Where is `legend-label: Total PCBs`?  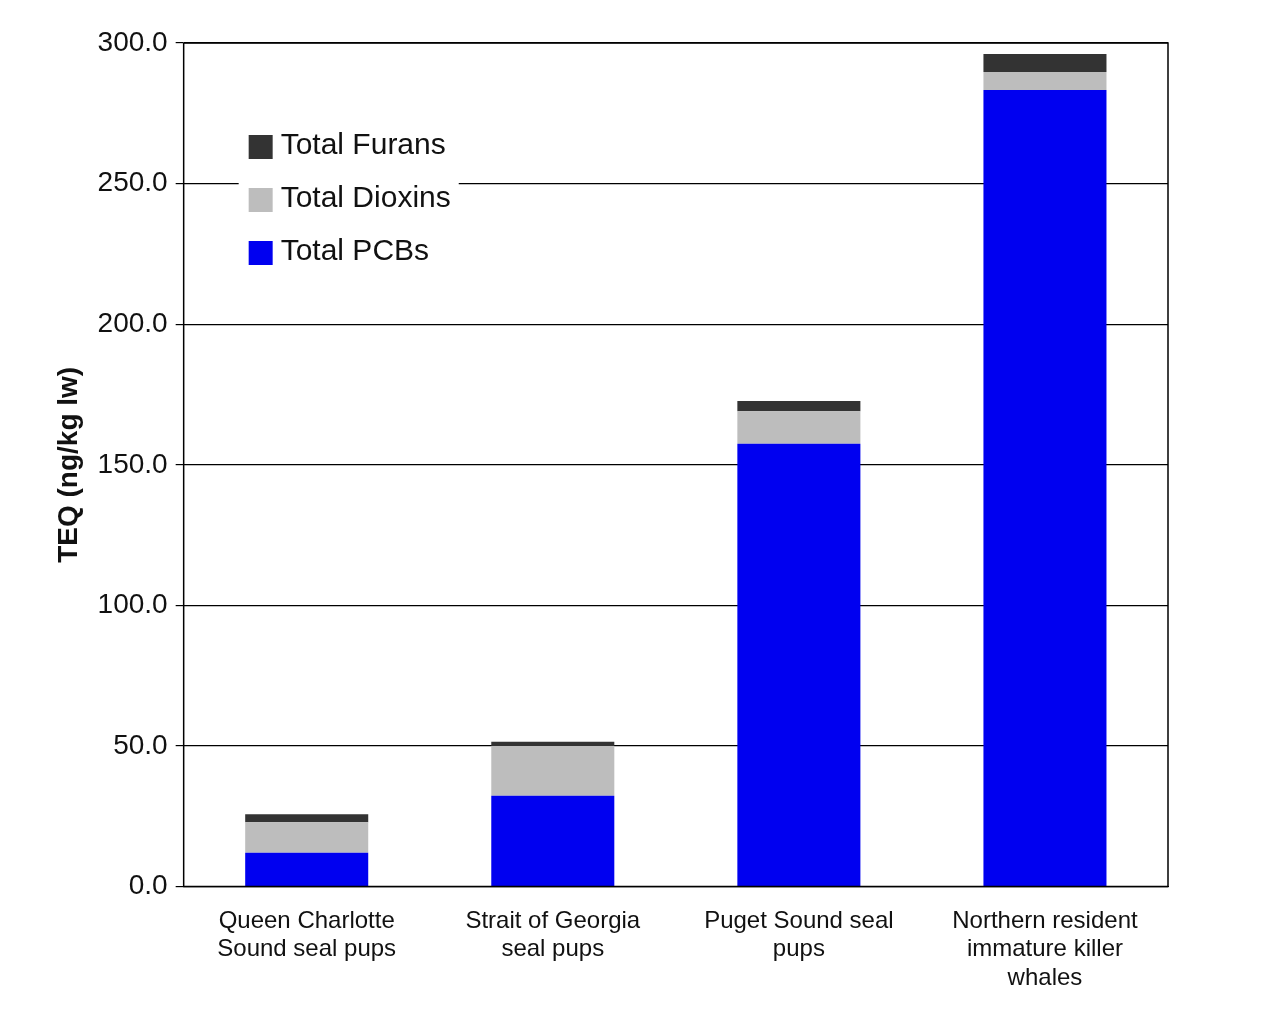 legend-label: Total PCBs is located at coordinates (355, 250).